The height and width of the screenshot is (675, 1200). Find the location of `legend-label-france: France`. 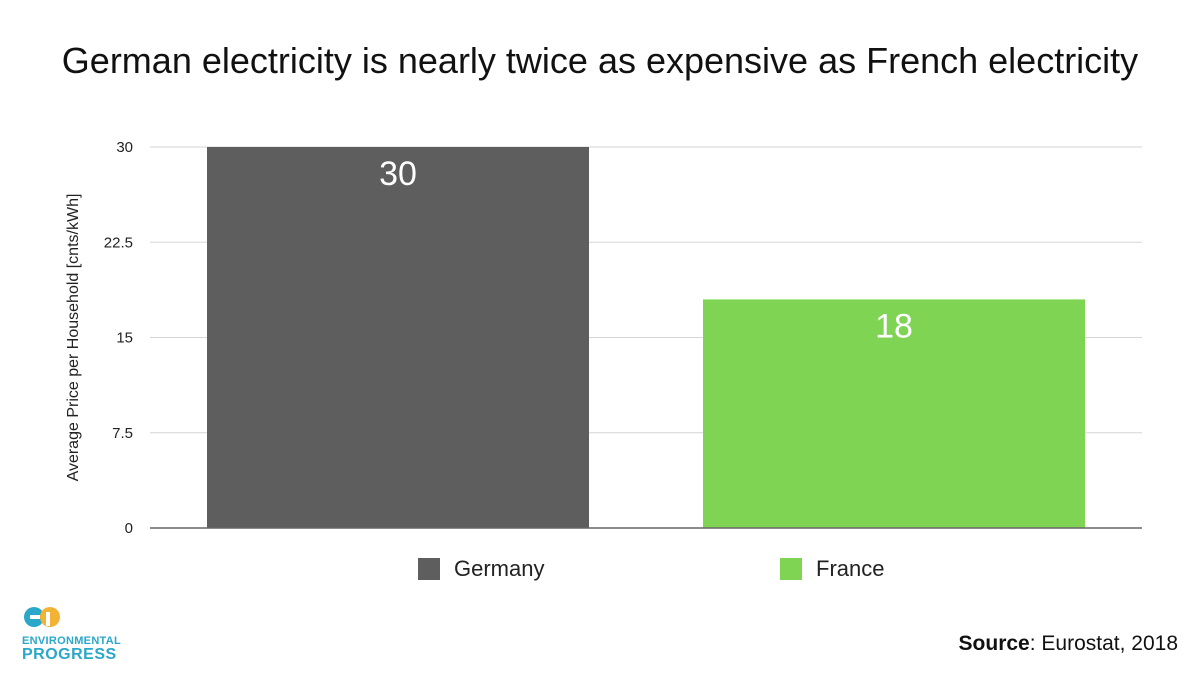

legend-label-france: France is located at coordinates (850, 568).